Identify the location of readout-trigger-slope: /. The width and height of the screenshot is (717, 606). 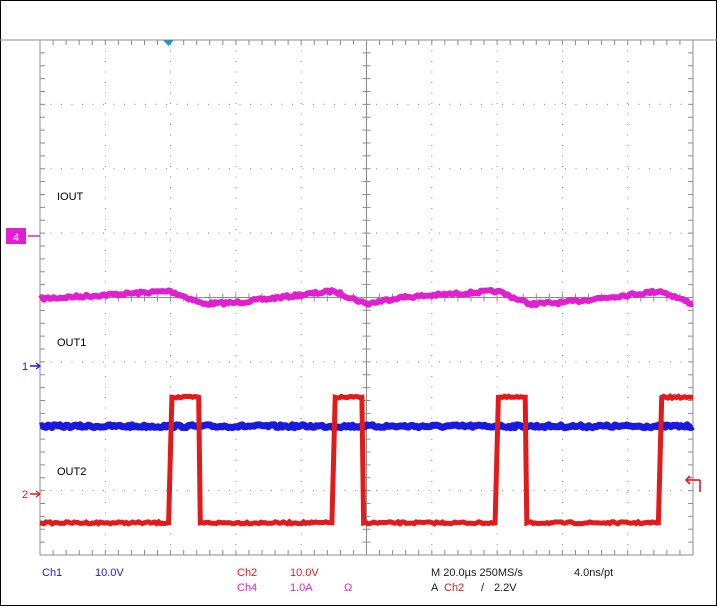
(483, 588).